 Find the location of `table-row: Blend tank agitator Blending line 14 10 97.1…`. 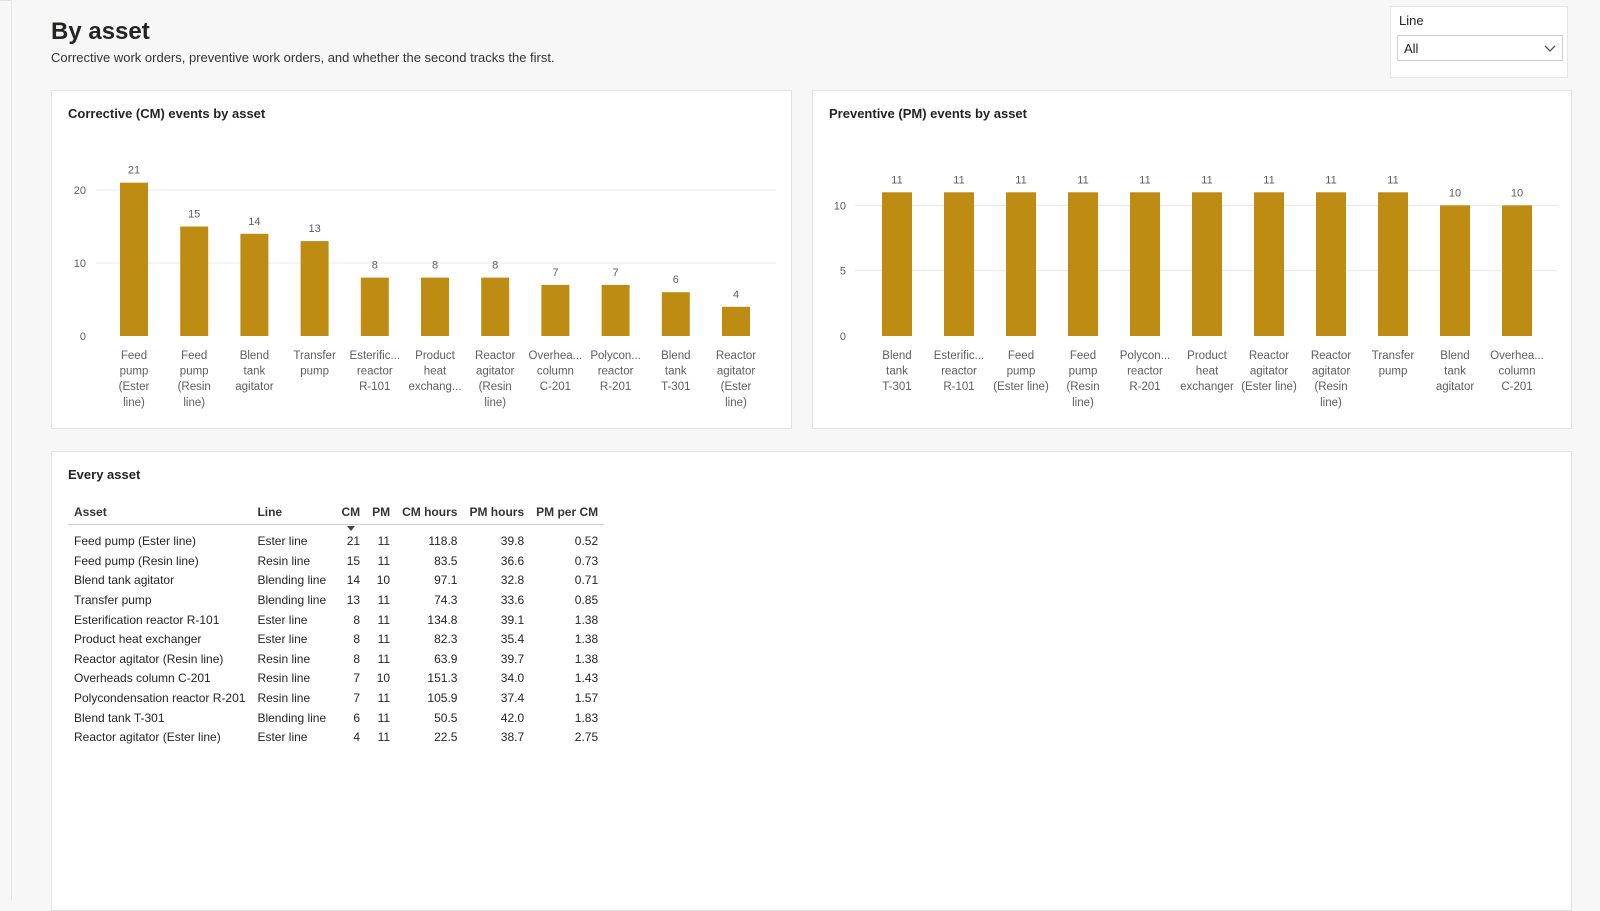

table-row: Blend tank agitator Blending line 14 10 97.1… is located at coordinates (336, 581).